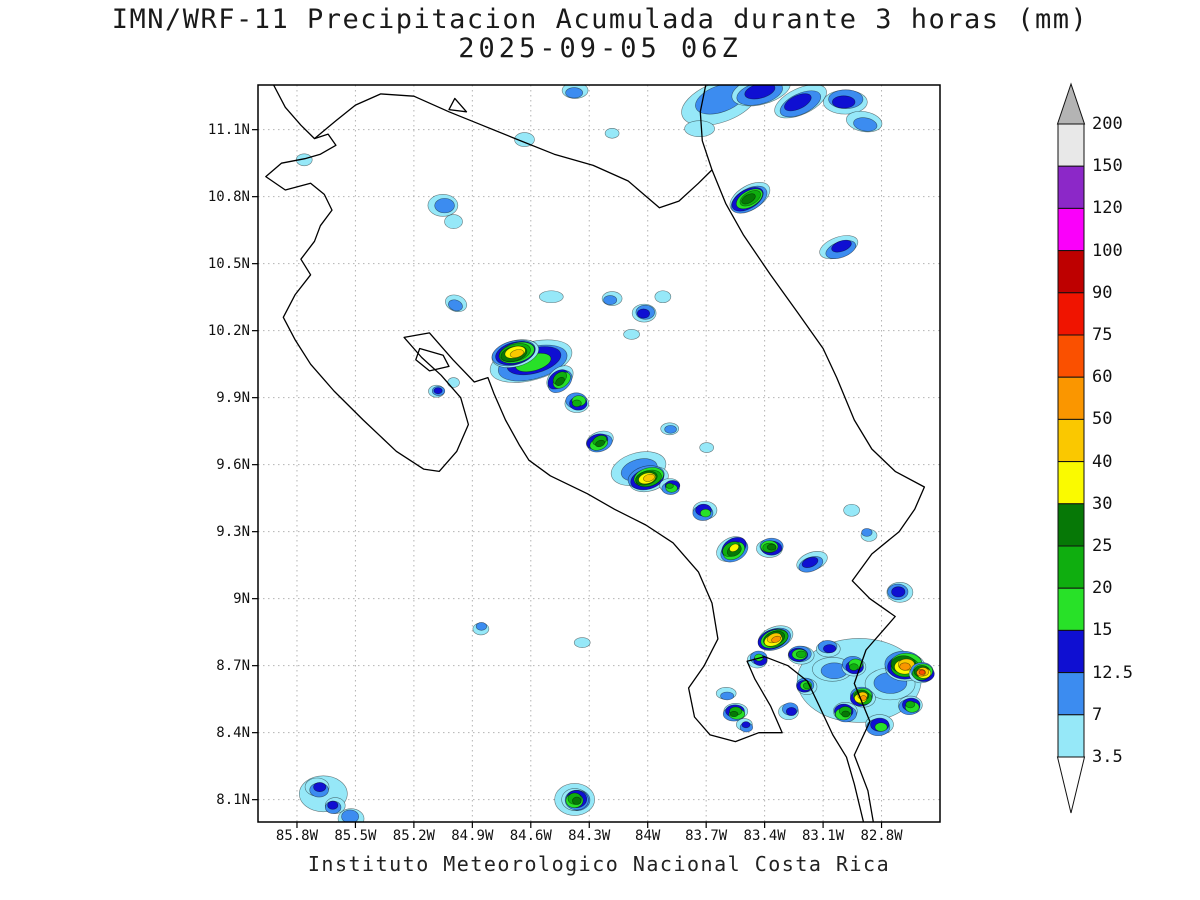 The height and width of the screenshot is (900, 1200). What do you see at coordinates (241, 598) in the screenshot?
I see `lat-tick-label: 9N` at bounding box center [241, 598].